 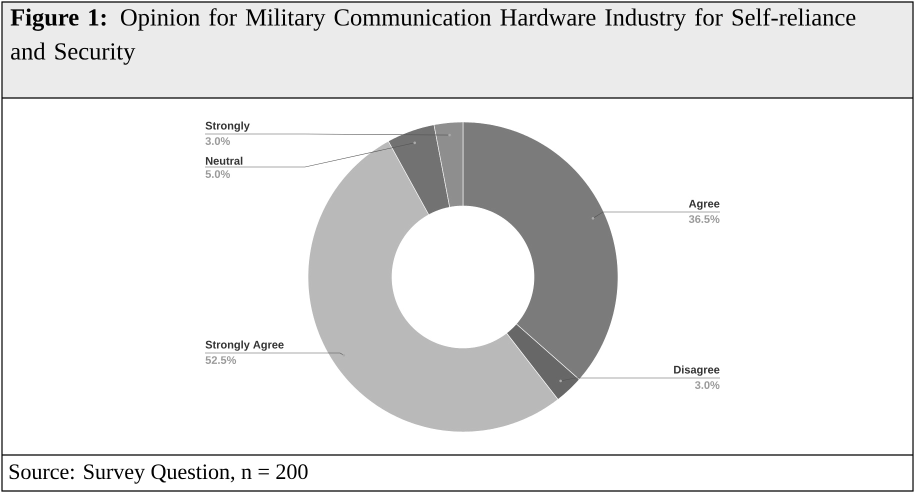 What do you see at coordinates (224, 160) in the screenshot?
I see `slice-label: Neutral` at bounding box center [224, 160].